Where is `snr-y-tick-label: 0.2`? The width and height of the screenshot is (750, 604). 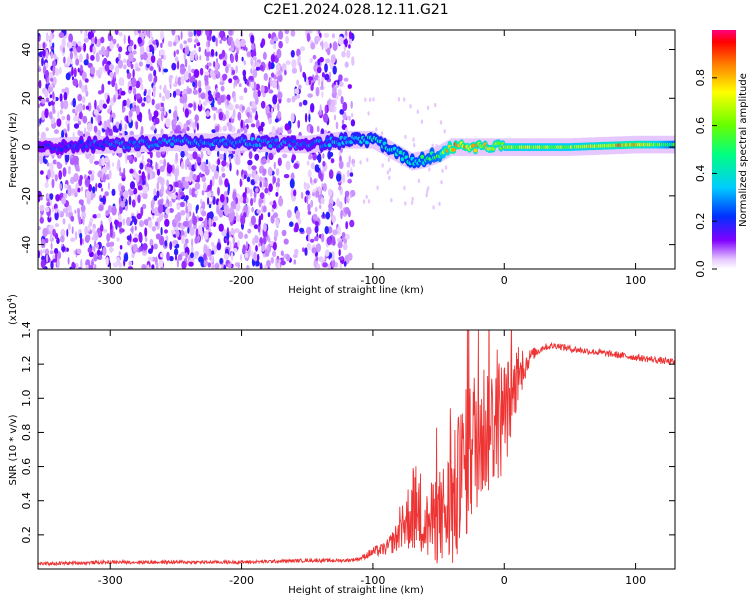 snr-y-tick-label: 0.2 is located at coordinates (26, 535).